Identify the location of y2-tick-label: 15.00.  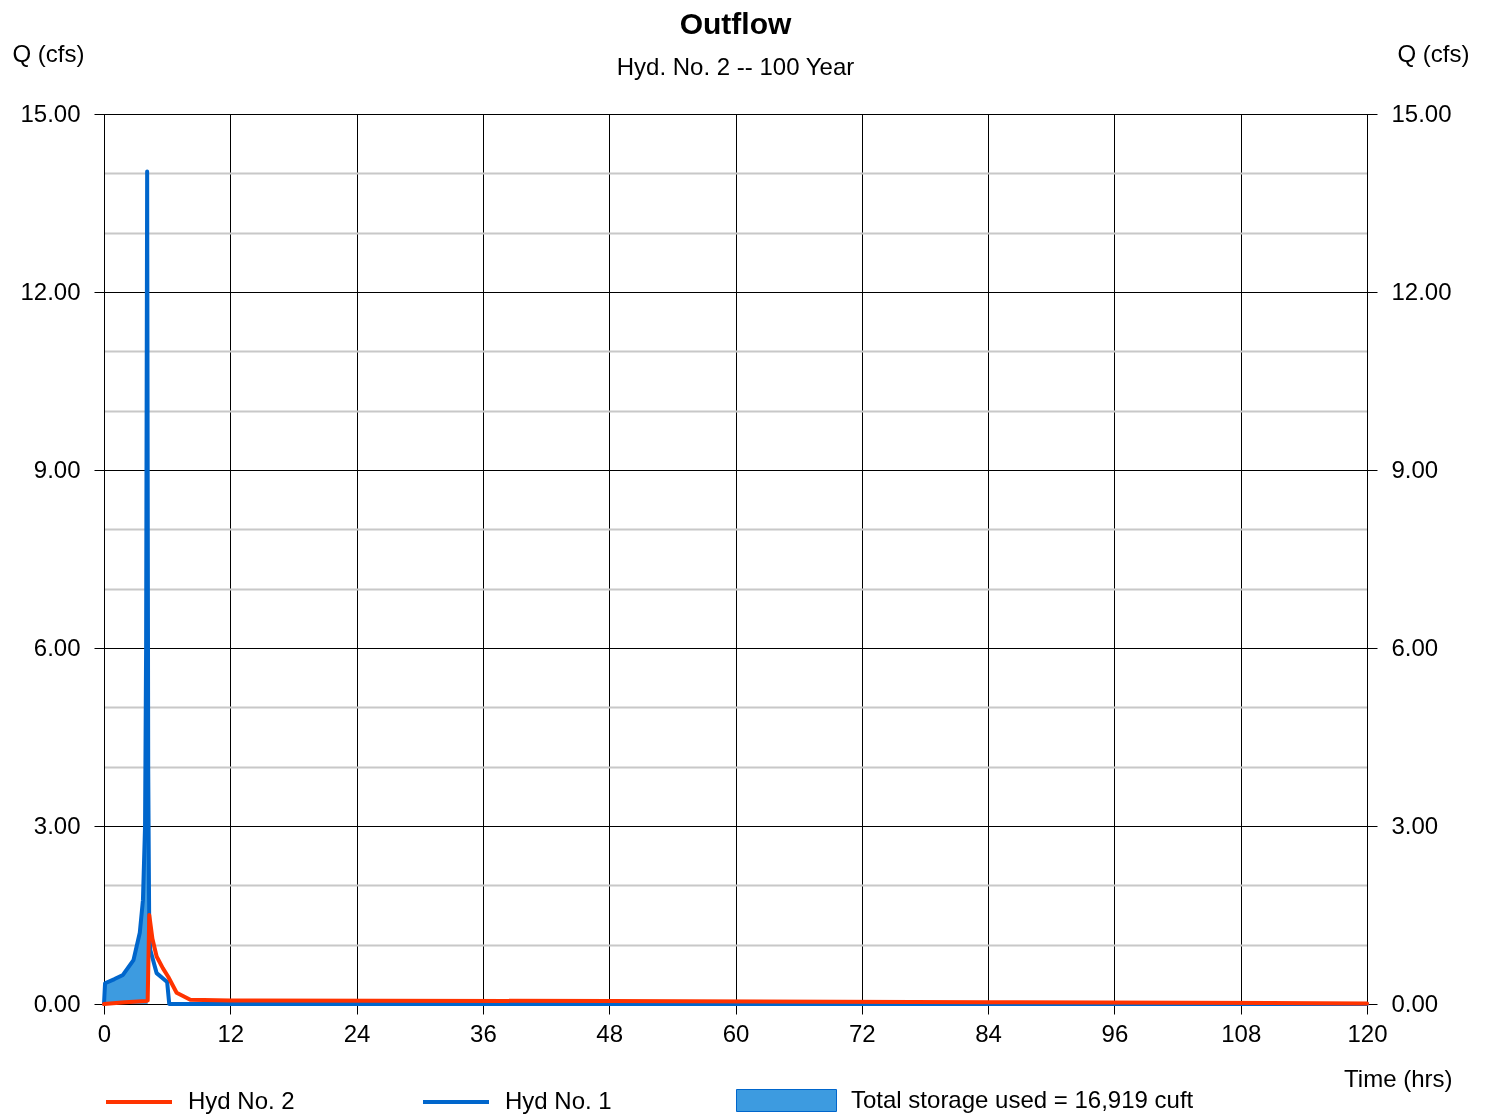
(1421, 113).